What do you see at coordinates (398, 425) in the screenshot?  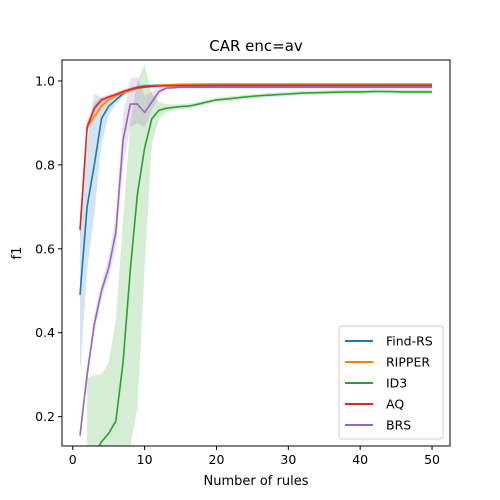 I see `legend-label-brs: BRS` at bounding box center [398, 425].